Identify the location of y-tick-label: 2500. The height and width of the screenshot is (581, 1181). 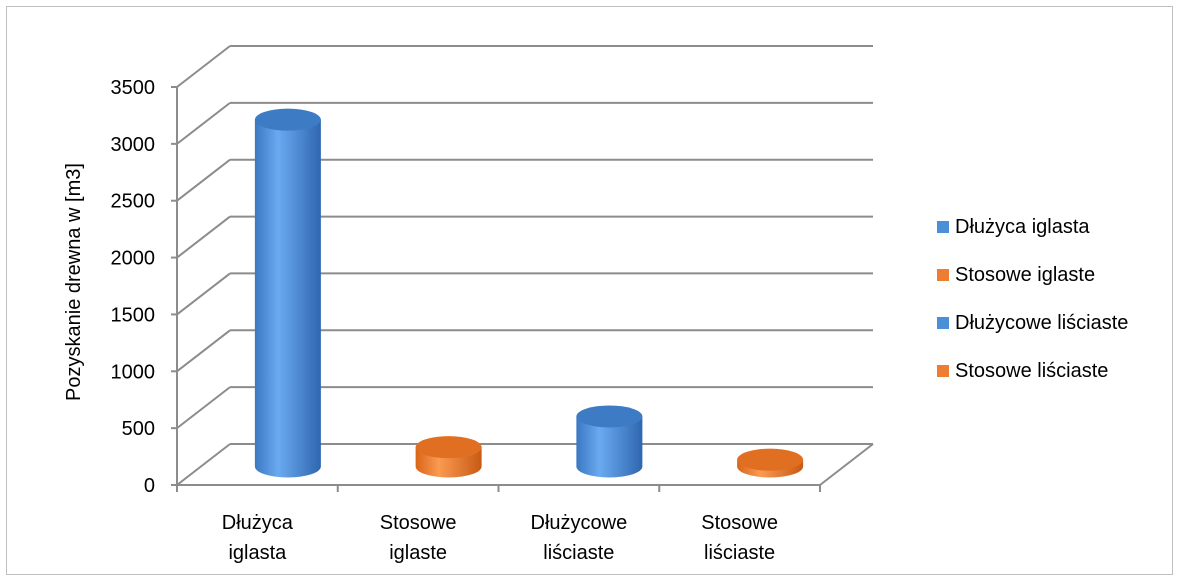
(133, 202).